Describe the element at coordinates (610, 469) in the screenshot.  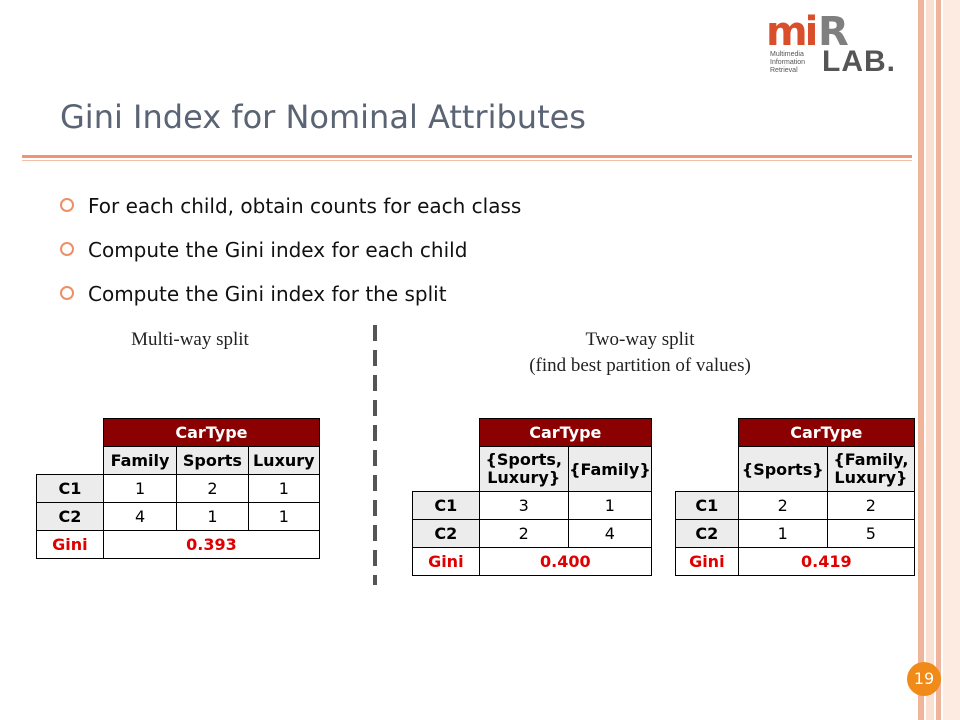
I see `column-header: {Family}` at that location.